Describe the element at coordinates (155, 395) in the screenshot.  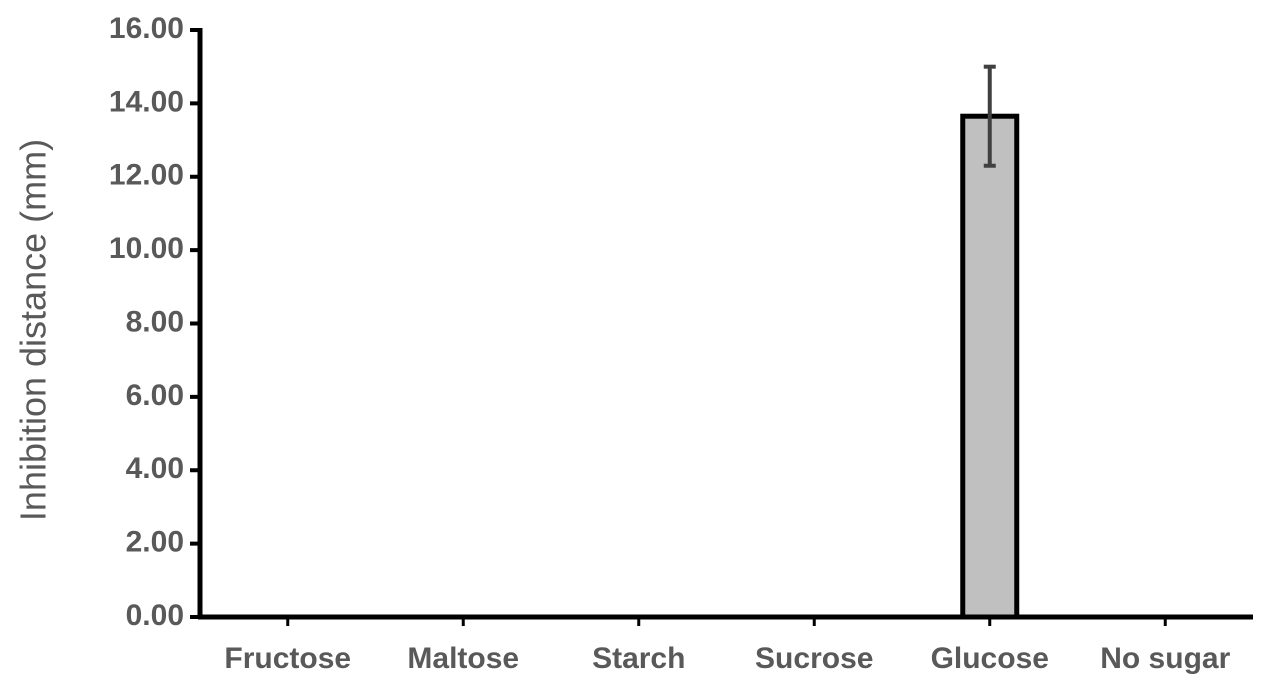
I see `y-tick-label: 6.00` at that location.